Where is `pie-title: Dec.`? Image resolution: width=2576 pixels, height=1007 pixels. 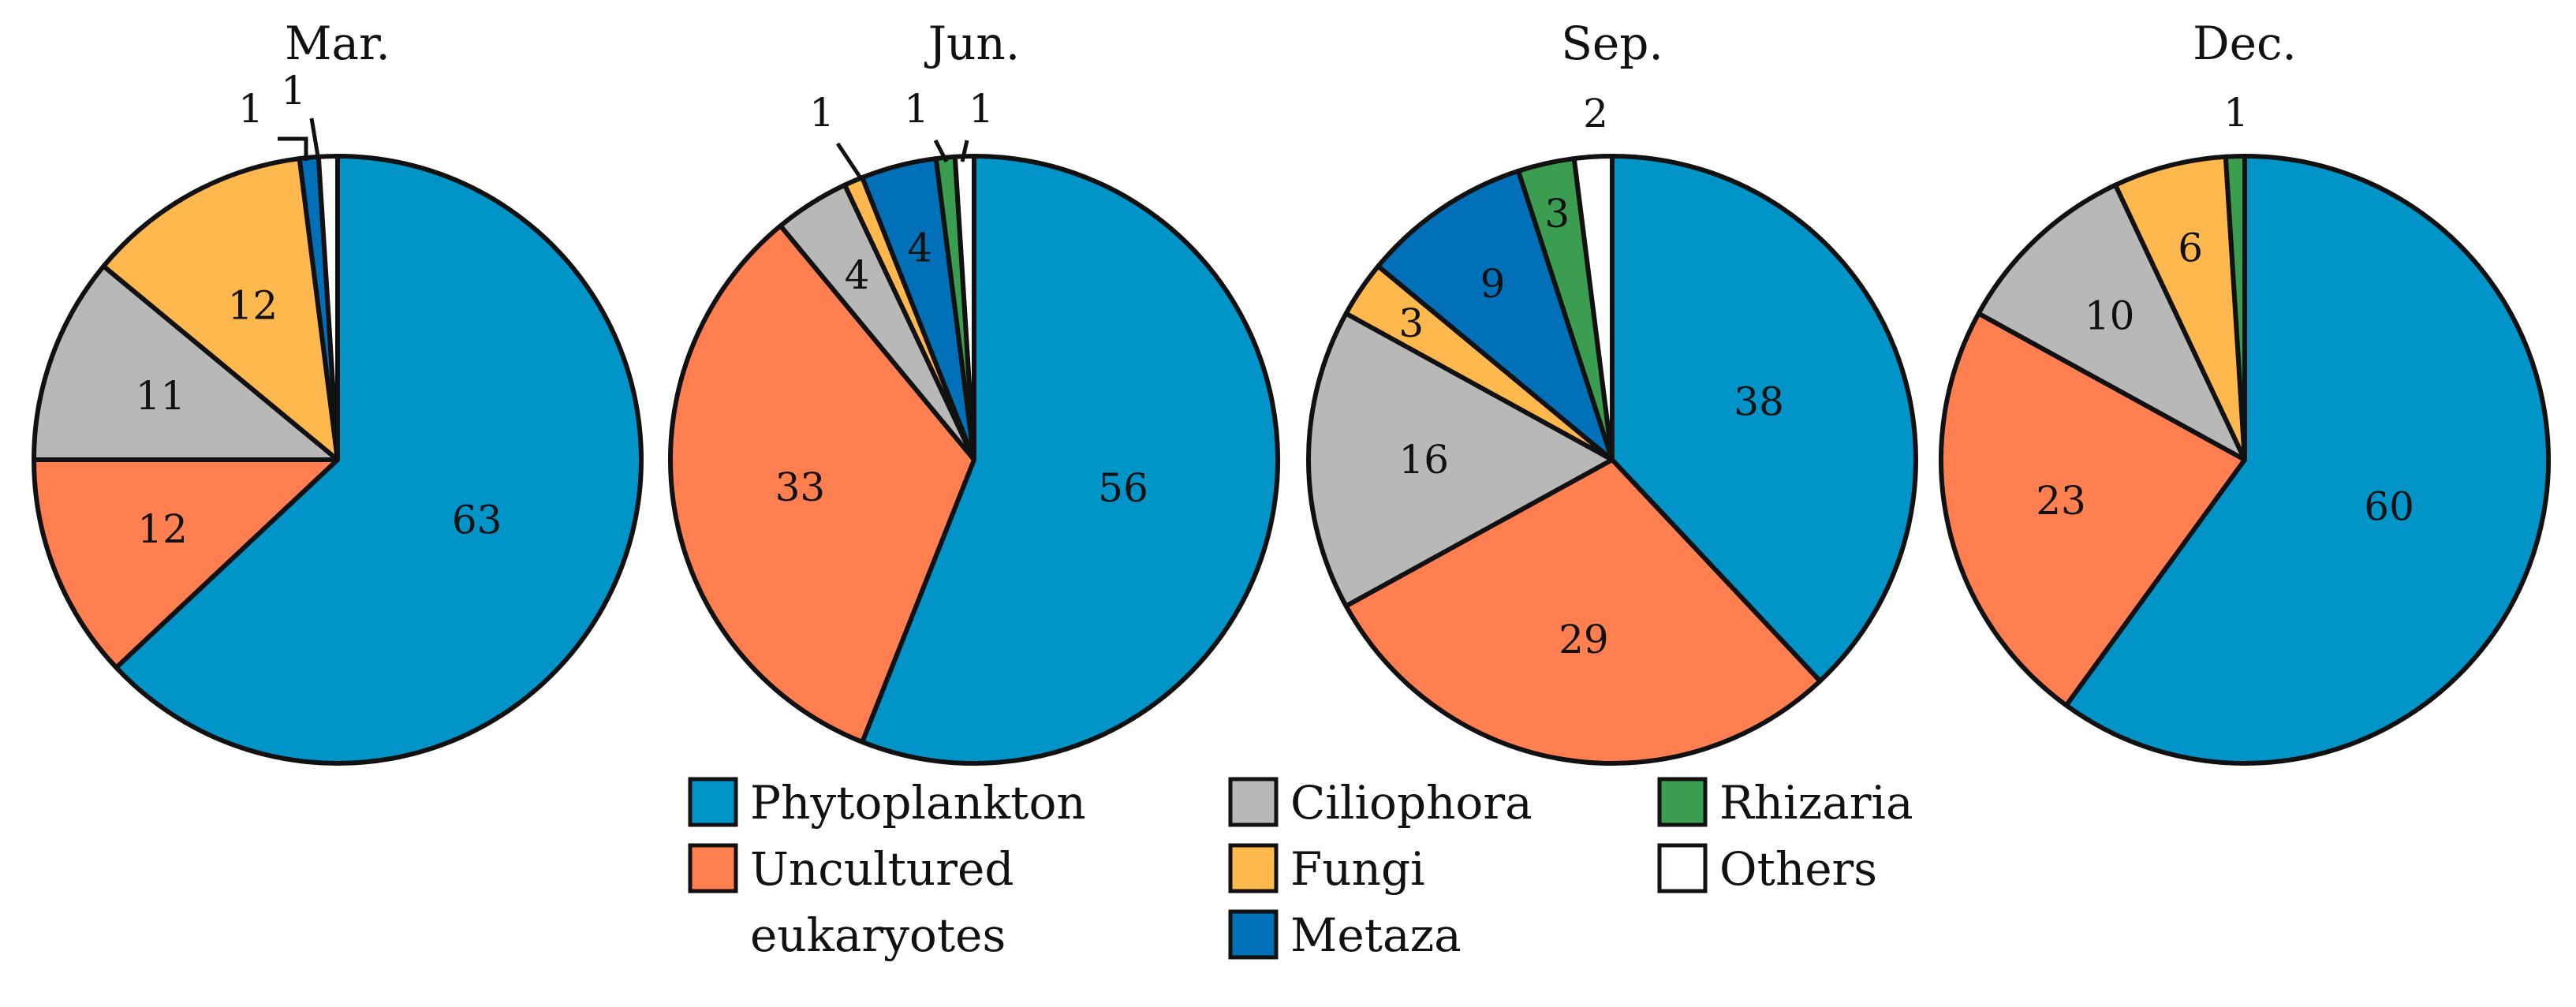
pie-title: Dec. is located at coordinates (2245, 43).